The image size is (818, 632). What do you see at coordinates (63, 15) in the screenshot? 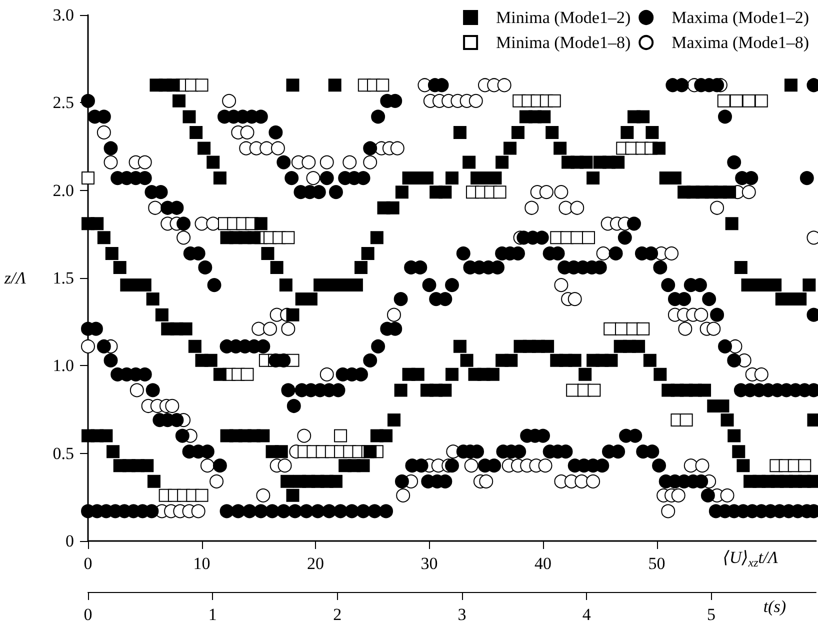
I see `y-tick-label: 3.0` at bounding box center [63, 15].